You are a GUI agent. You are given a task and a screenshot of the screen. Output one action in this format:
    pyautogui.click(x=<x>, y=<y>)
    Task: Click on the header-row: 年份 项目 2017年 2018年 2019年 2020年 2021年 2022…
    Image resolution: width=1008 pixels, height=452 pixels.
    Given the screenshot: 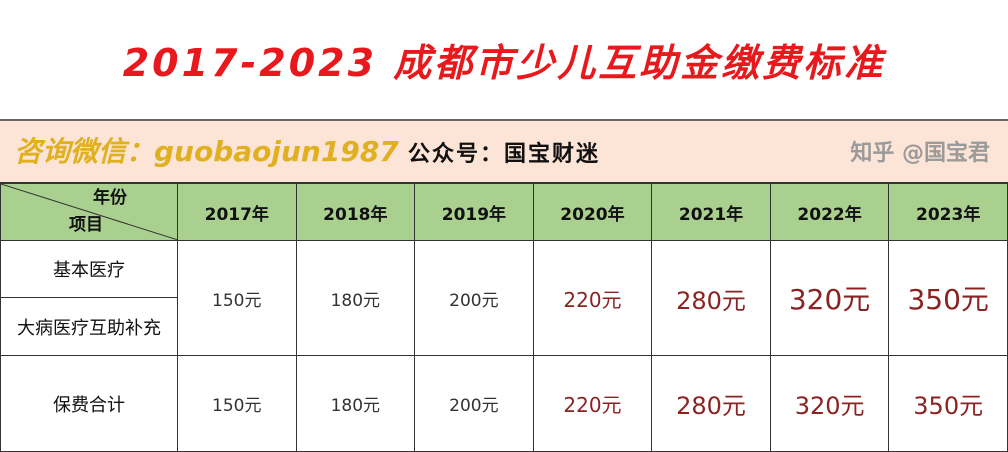 What is the action you would take?
    pyautogui.click(x=504, y=212)
    